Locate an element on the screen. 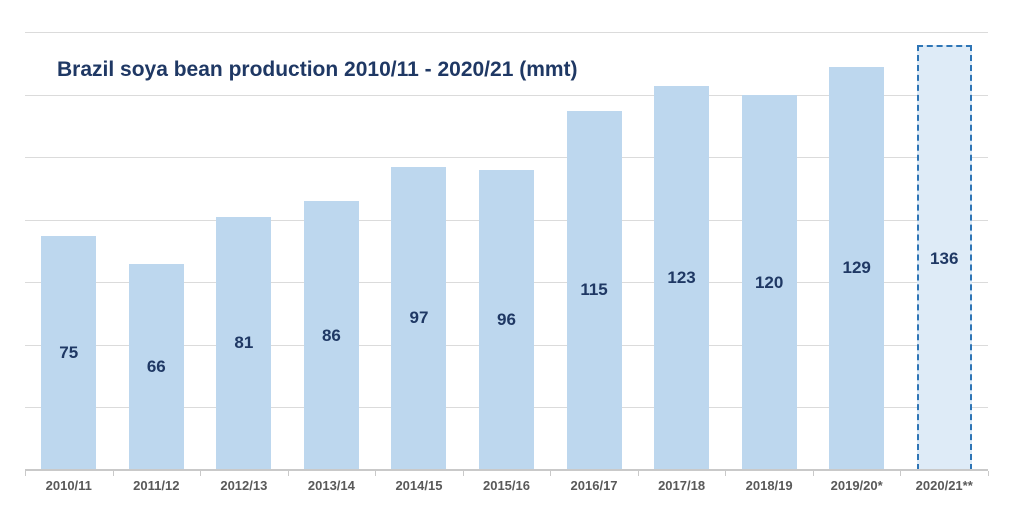 Image resolution: width=1024 pixels, height=513 pixels. bar: 123 is located at coordinates (682, 277).